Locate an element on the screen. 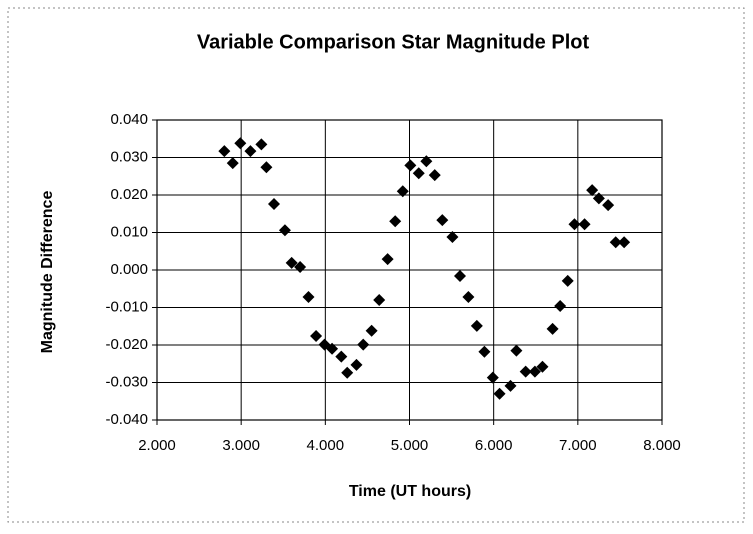 This screenshot has height=534, width=753. x-tick-label: 5.000 is located at coordinates (410, 445).